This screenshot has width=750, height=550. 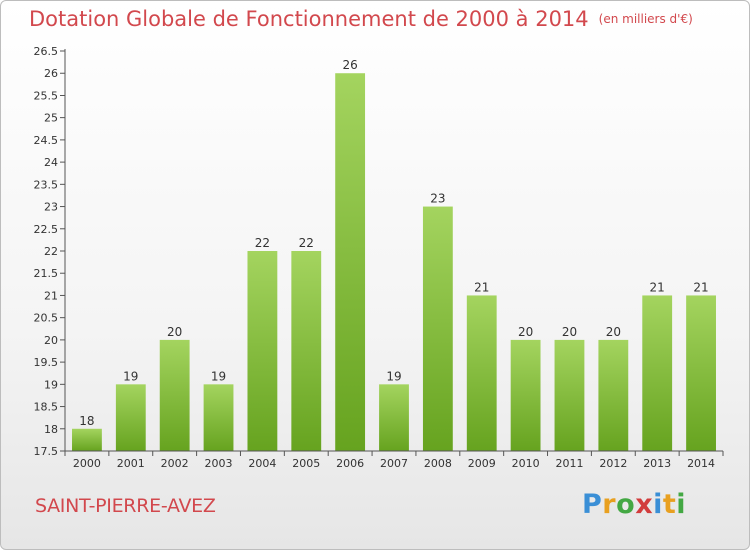 What do you see at coordinates (87, 439) in the screenshot?
I see `bar-2000` at bounding box center [87, 439].